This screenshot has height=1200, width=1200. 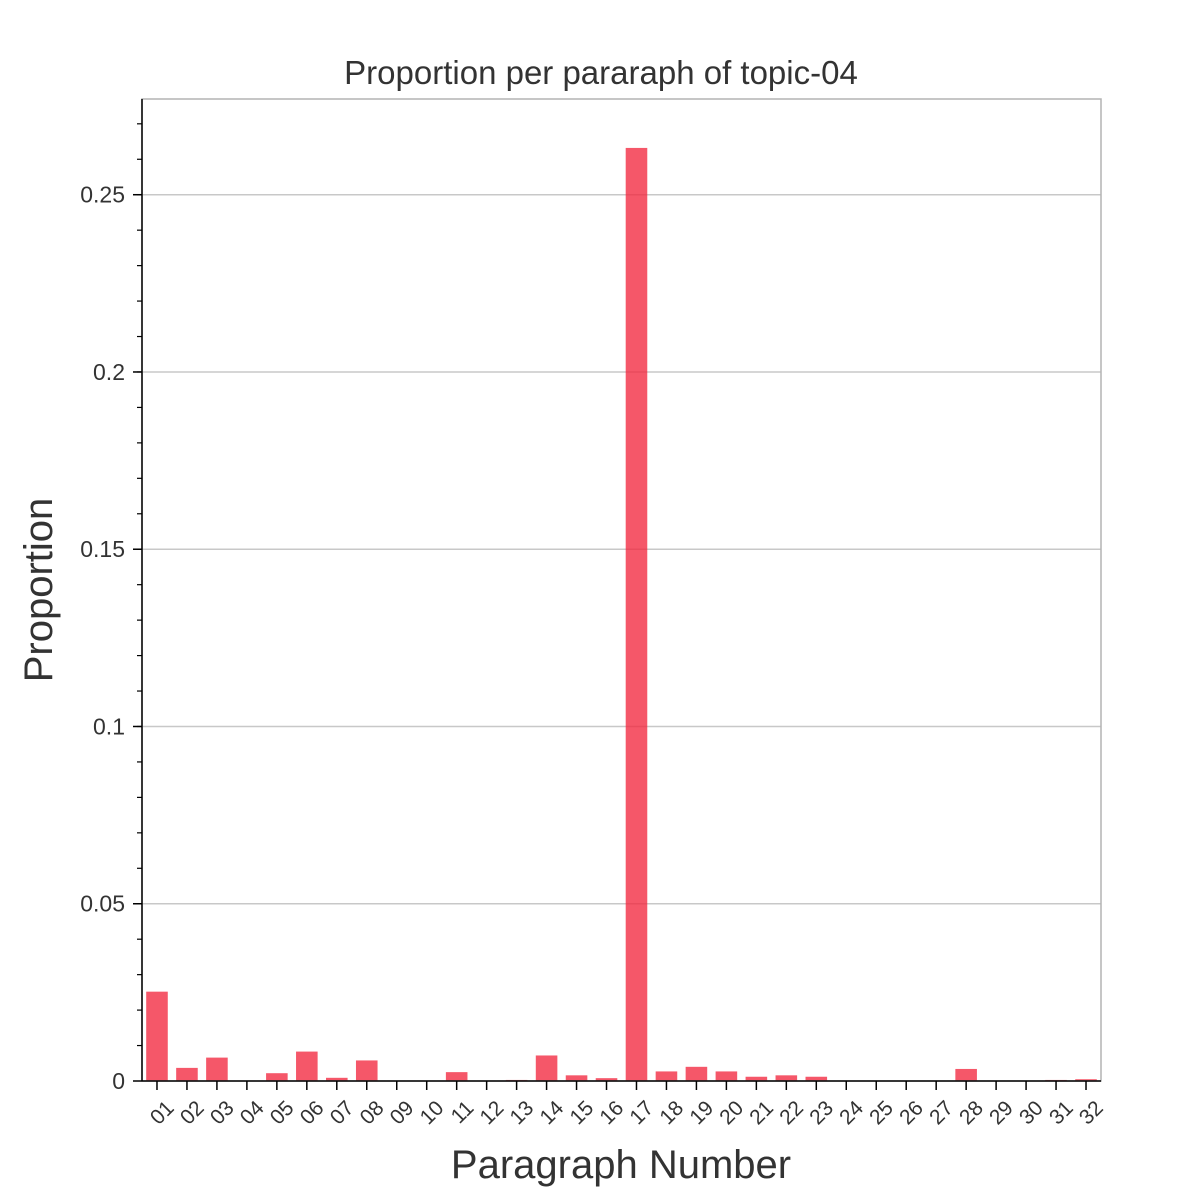 I want to click on x-tick-label: 06, so click(x=312, y=1112).